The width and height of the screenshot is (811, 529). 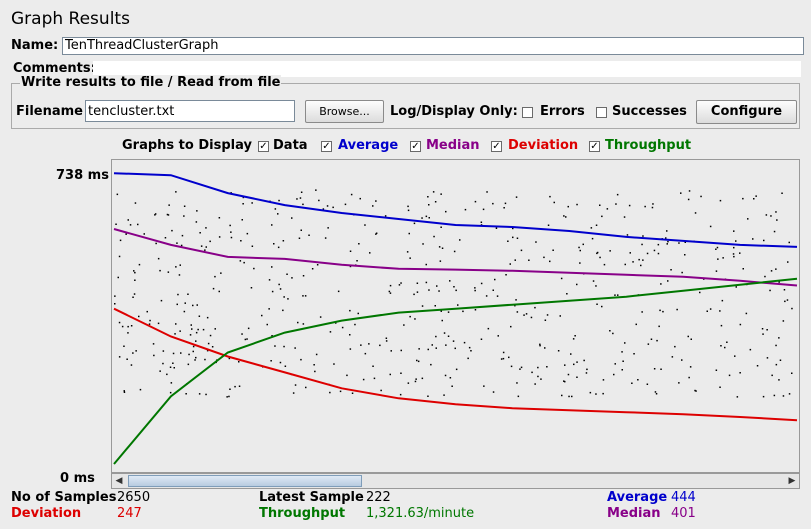 I want to click on name-label: Name:, so click(x=35, y=45).